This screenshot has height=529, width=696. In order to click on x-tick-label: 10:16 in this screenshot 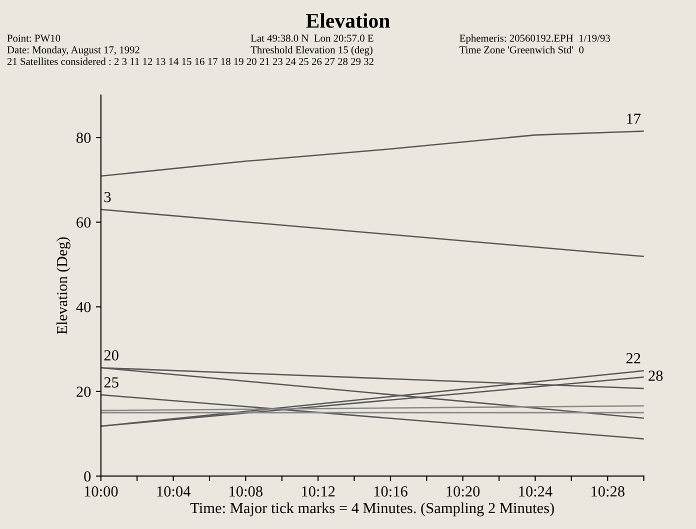, I will do `click(391, 491)`.